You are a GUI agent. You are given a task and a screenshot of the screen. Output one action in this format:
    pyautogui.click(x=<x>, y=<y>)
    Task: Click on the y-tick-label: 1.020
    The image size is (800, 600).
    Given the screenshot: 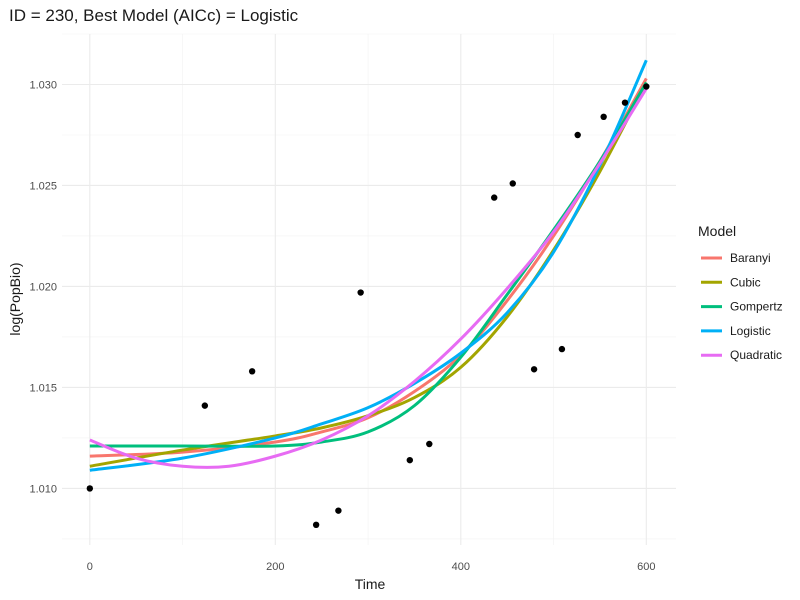 What is the action you would take?
    pyautogui.click(x=43, y=287)
    